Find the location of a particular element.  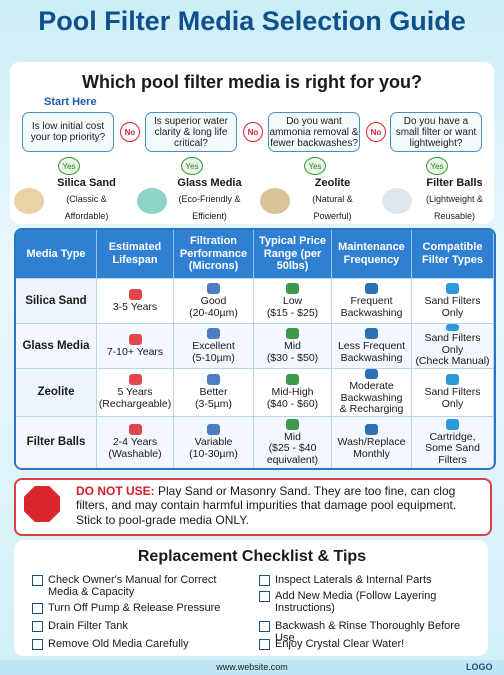

checklist-title: Replacement Checklist & Tips is located at coordinates (252, 556).